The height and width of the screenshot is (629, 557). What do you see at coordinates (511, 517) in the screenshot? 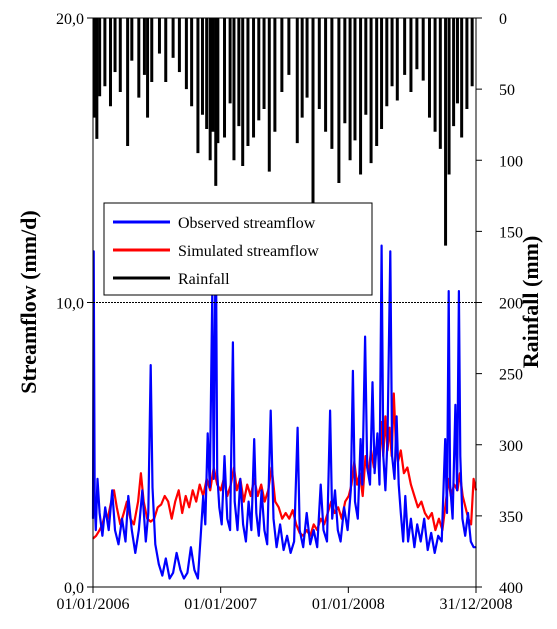
I see `y2-tick-label-7: 350` at bounding box center [511, 517].